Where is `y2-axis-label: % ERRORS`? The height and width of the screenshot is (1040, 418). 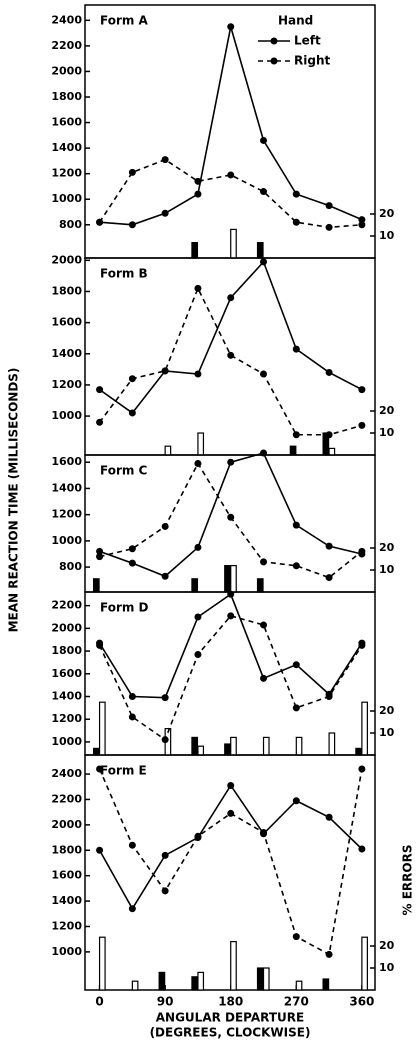
y2-axis-label: % ERRORS is located at coordinates (408, 880).